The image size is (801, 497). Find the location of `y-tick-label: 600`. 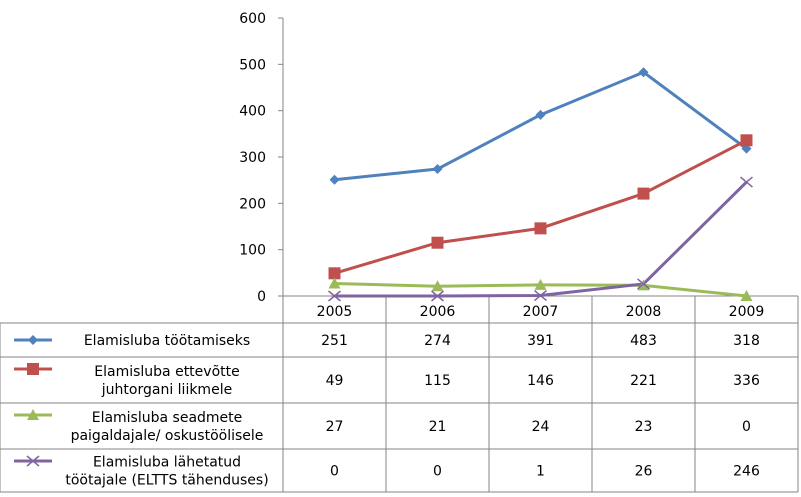

y-tick-label: 600 is located at coordinates (252, 19).